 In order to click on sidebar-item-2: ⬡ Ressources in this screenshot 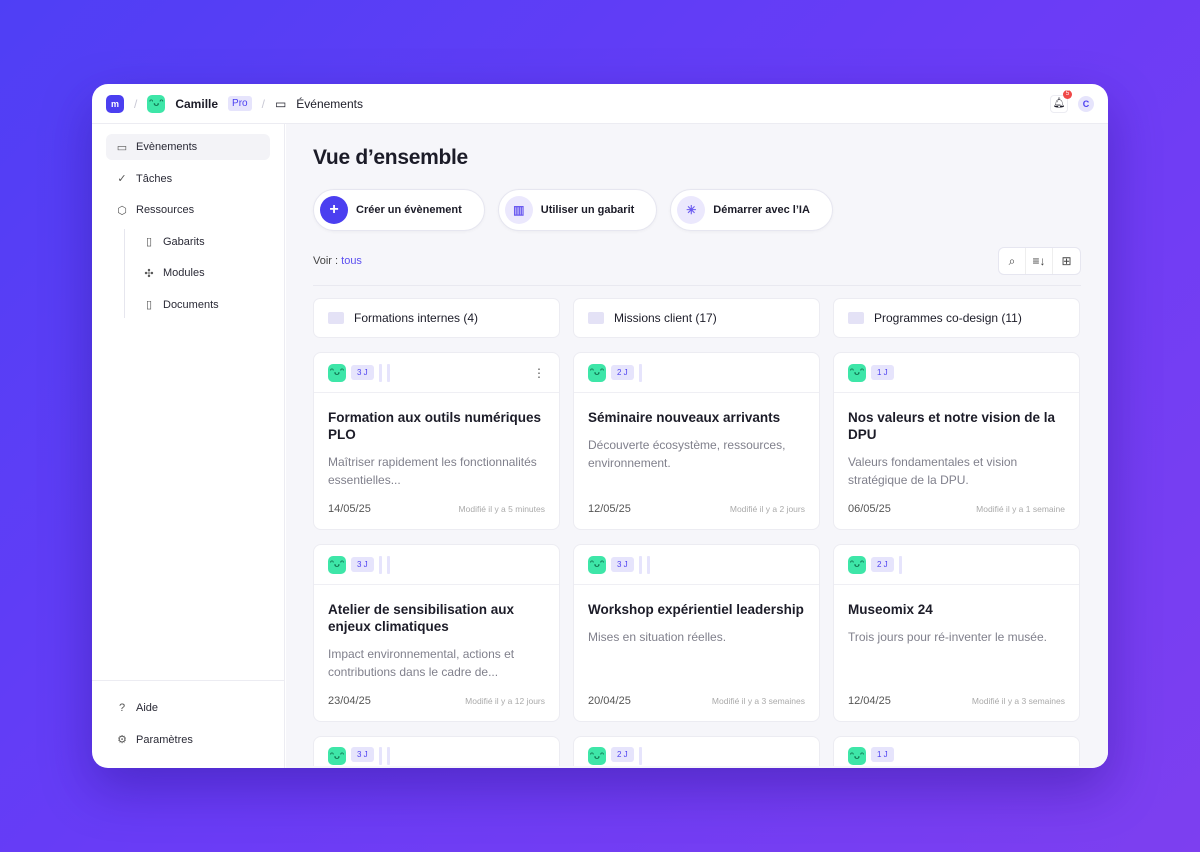, I will do `click(188, 210)`.